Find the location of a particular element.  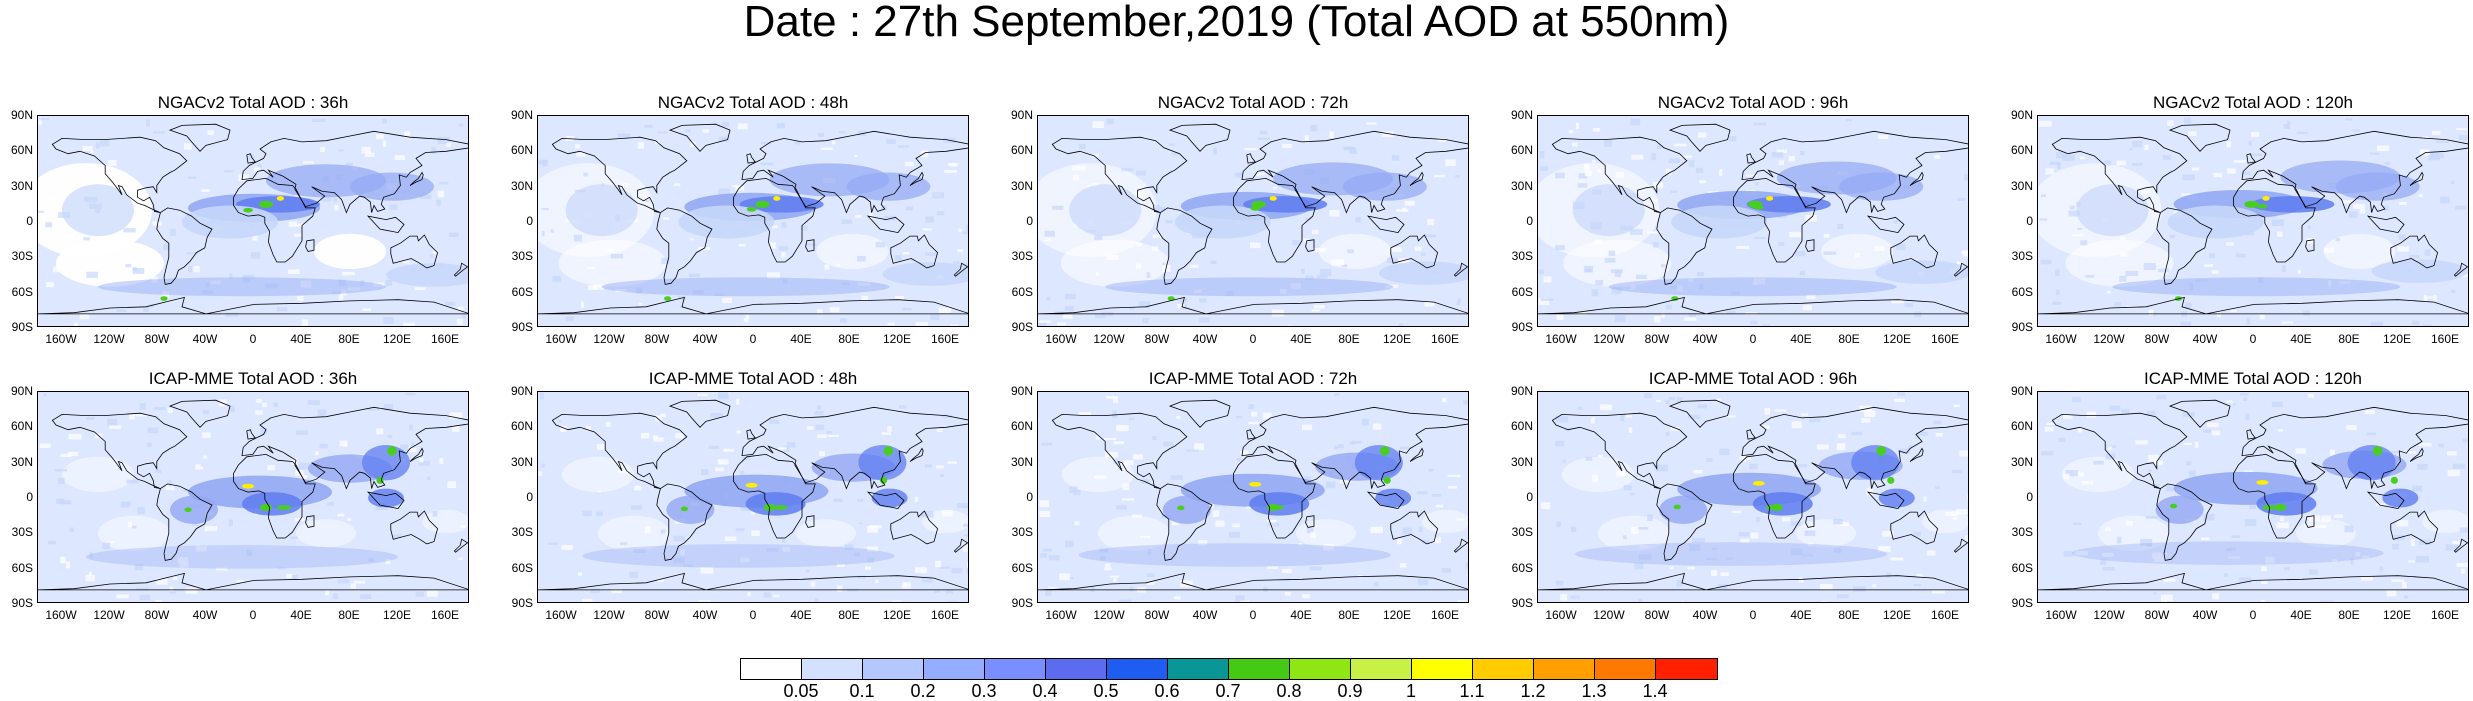

lon-tick-label: 160E is located at coordinates (945, 339).